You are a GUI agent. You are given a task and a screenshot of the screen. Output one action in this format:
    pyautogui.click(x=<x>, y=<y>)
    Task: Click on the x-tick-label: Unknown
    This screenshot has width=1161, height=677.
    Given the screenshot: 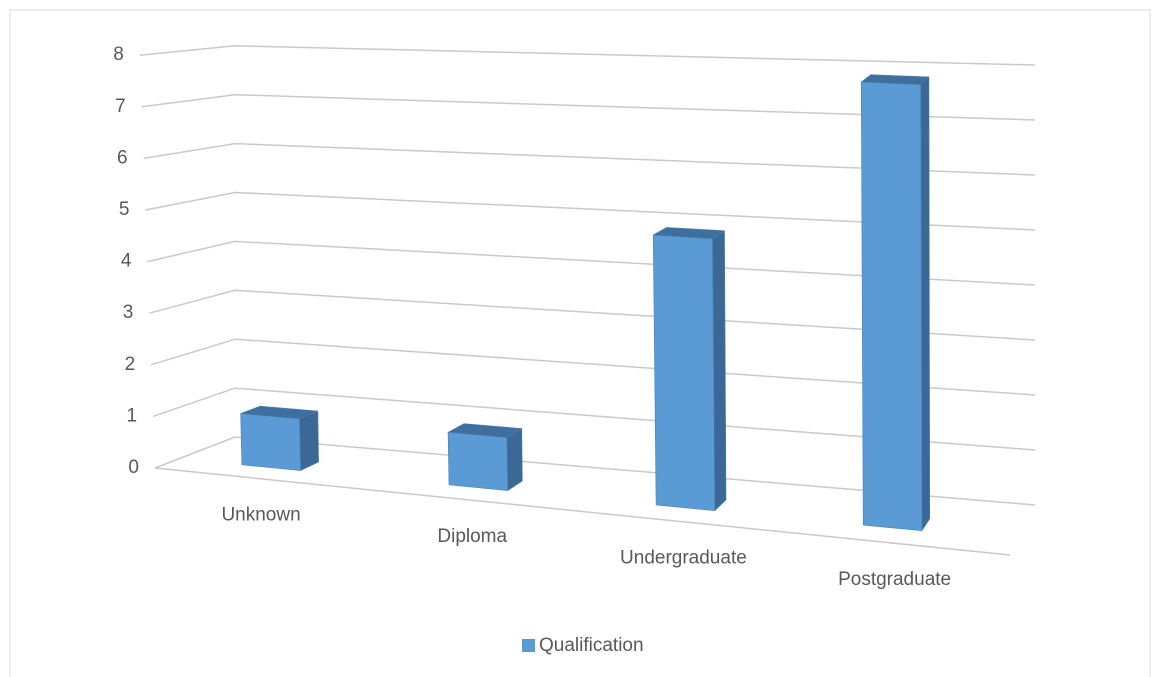 What is the action you would take?
    pyautogui.click(x=260, y=515)
    